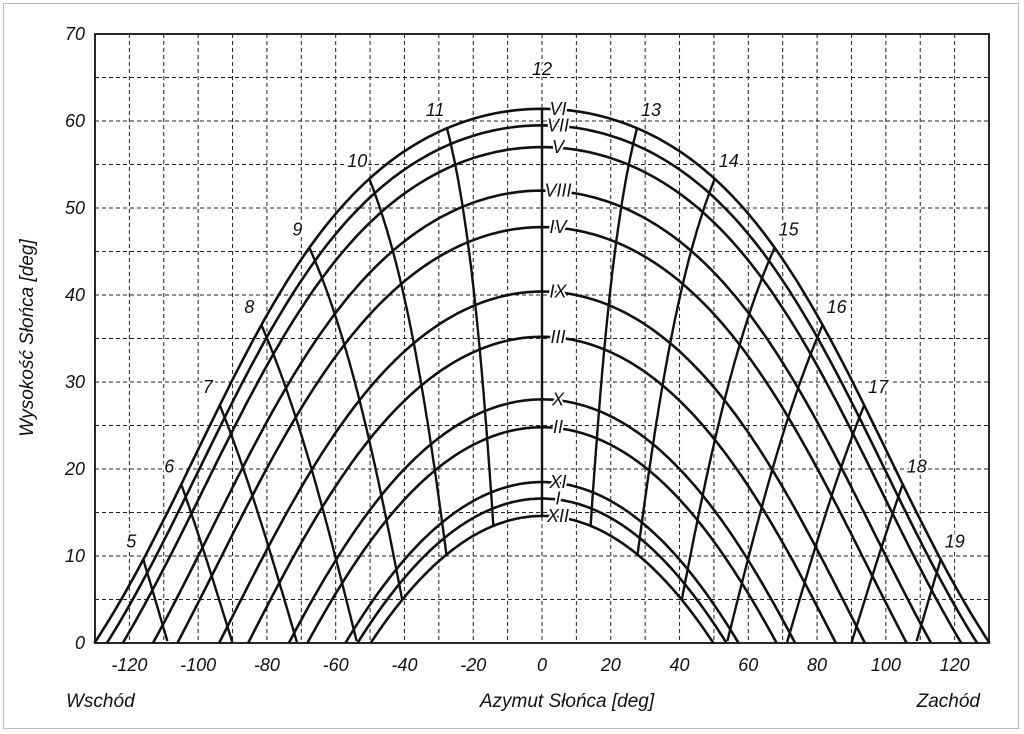 The height and width of the screenshot is (734, 1024). Describe the element at coordinates (101, 701) in the screenshot. I see `east-direction-label: Wschód` at that location.